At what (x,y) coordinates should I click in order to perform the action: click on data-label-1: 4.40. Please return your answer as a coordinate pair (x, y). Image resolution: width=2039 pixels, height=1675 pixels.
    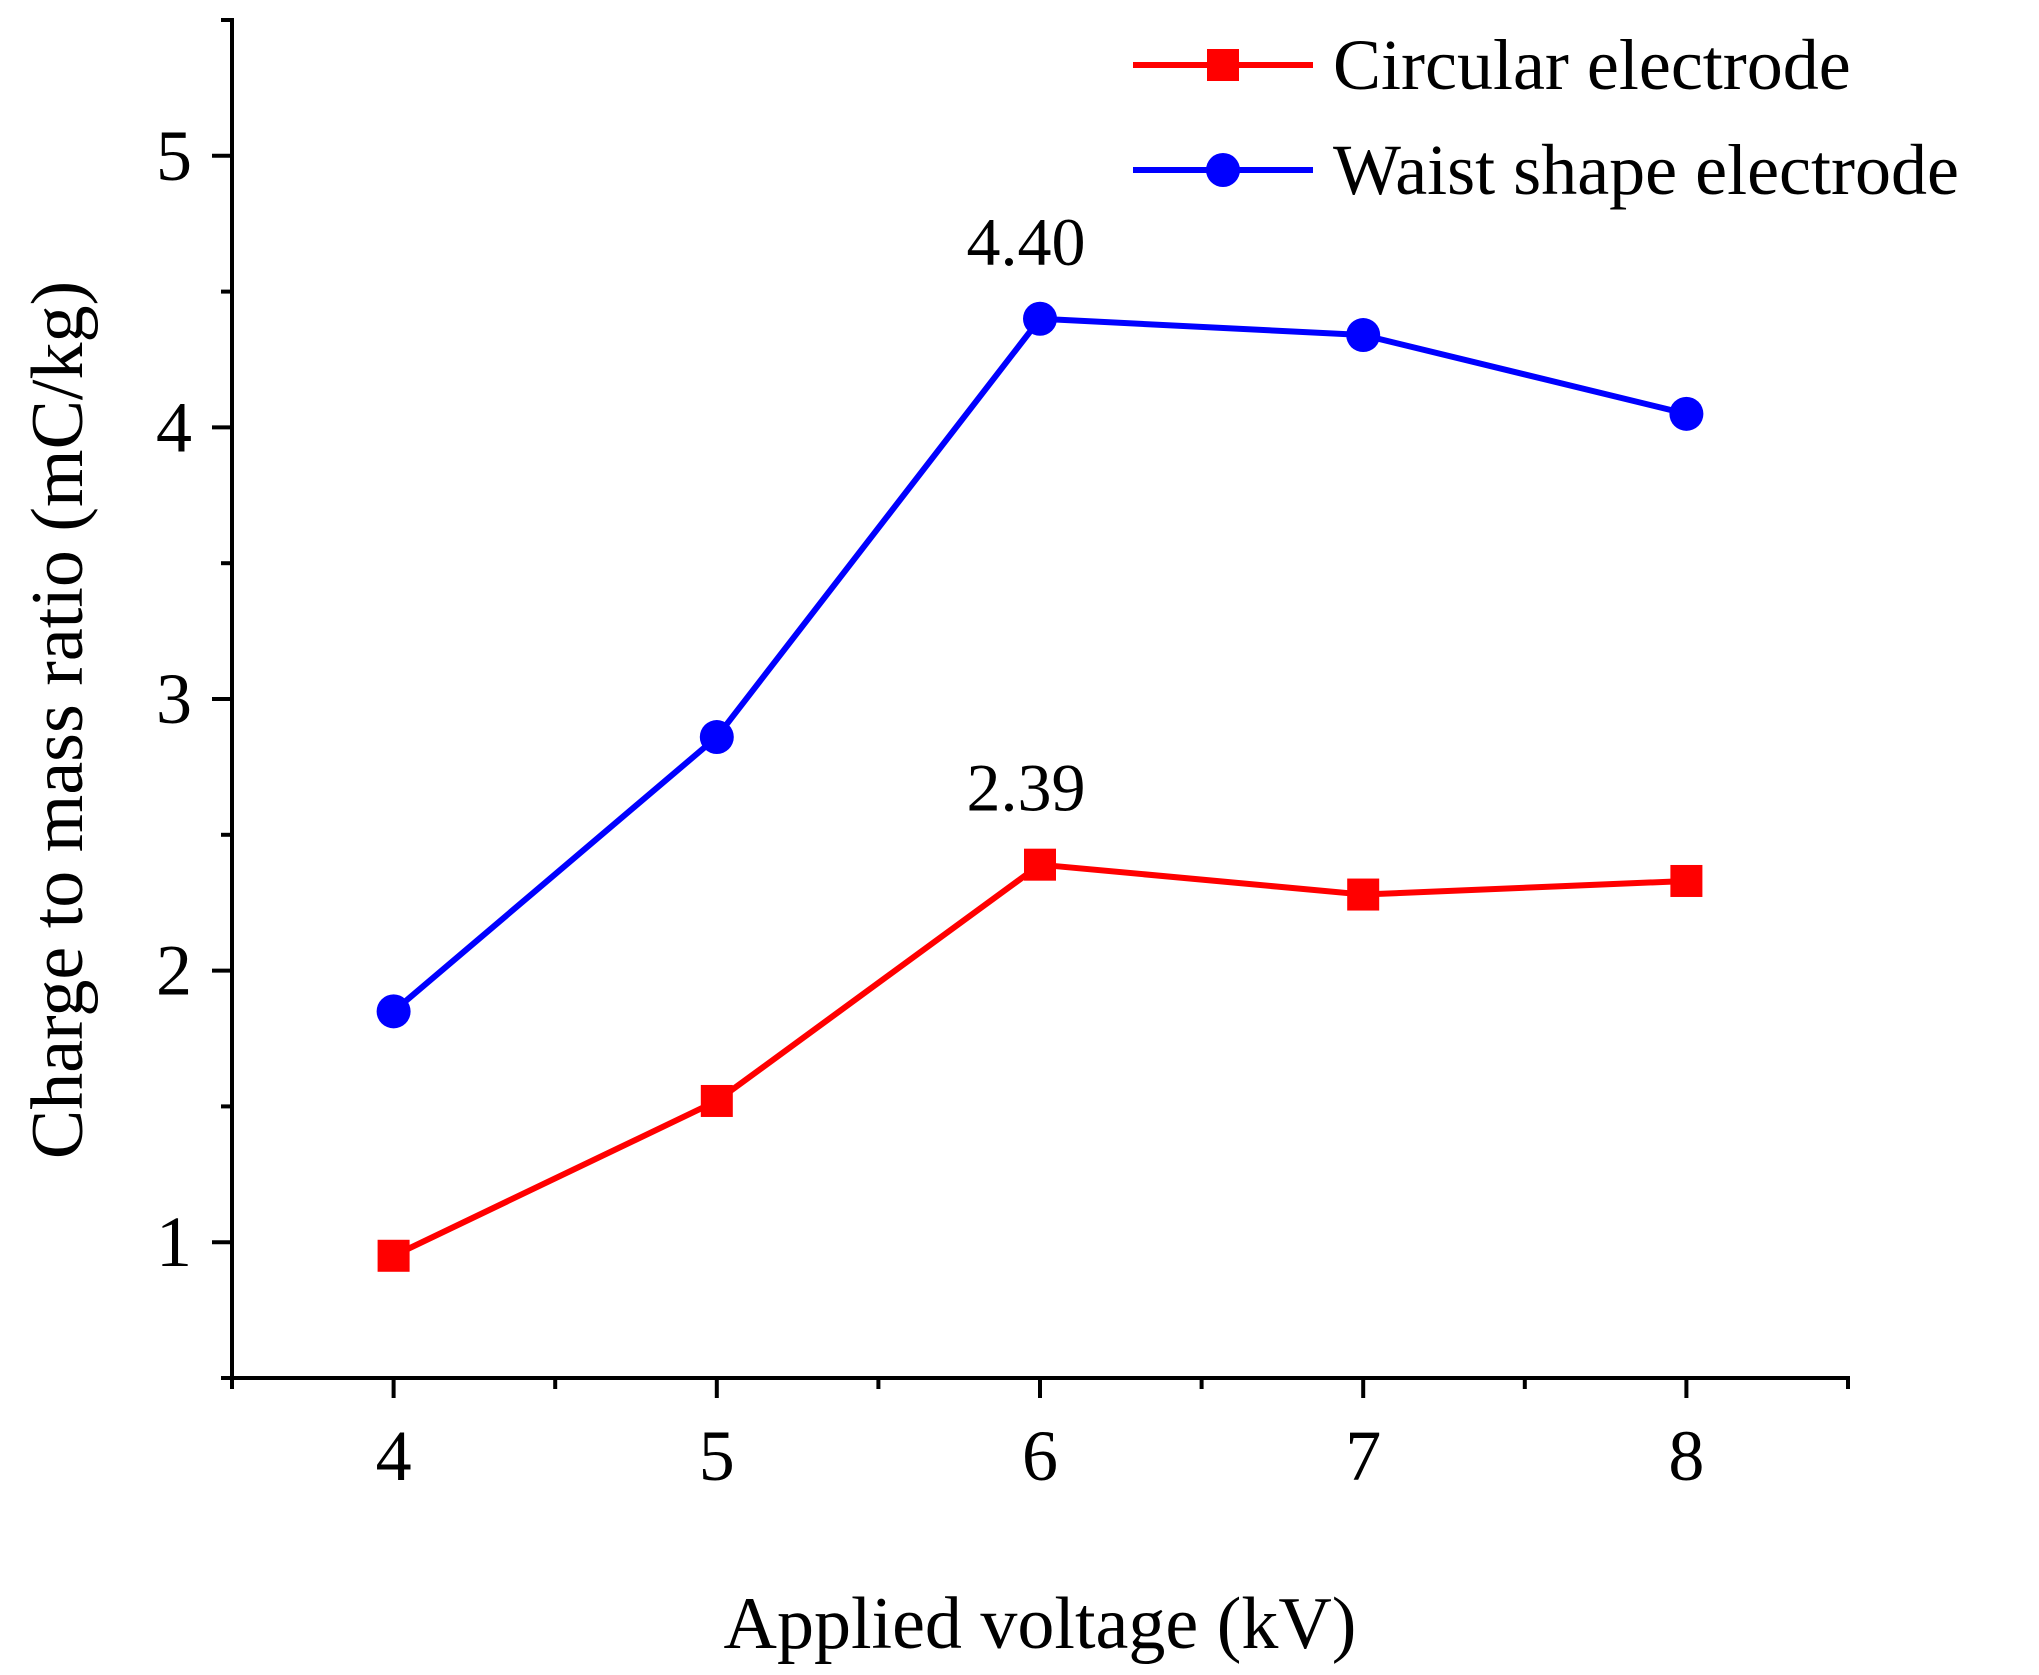
    Looking at the image, I should click on (1026, 242).